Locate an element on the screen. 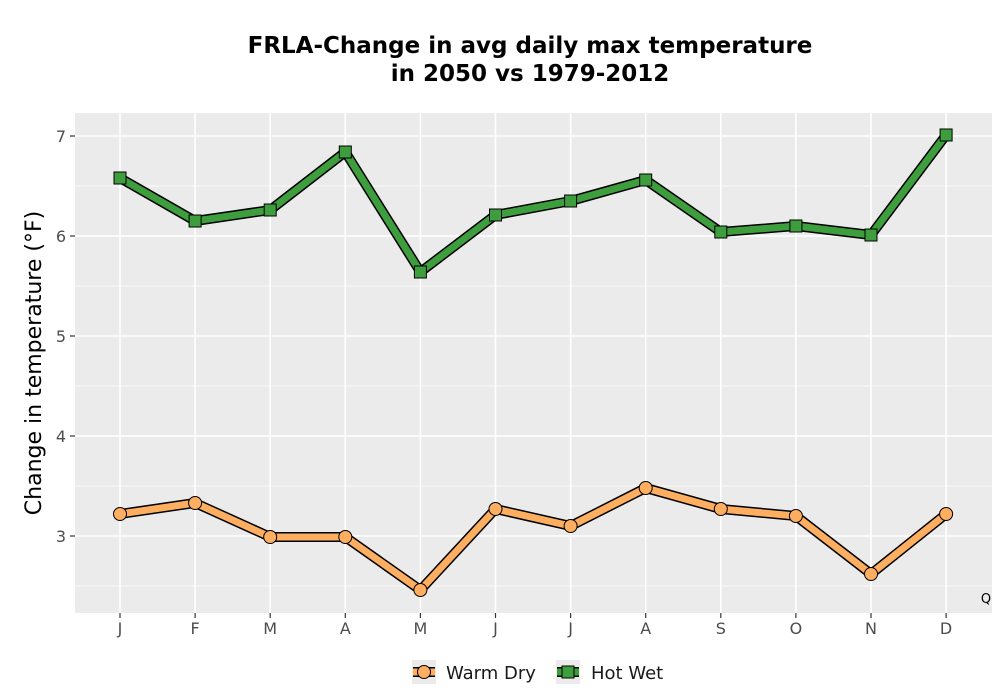 The image size is (1000, 700). y-tick-label: 6 is located at coordinates (61, 236).